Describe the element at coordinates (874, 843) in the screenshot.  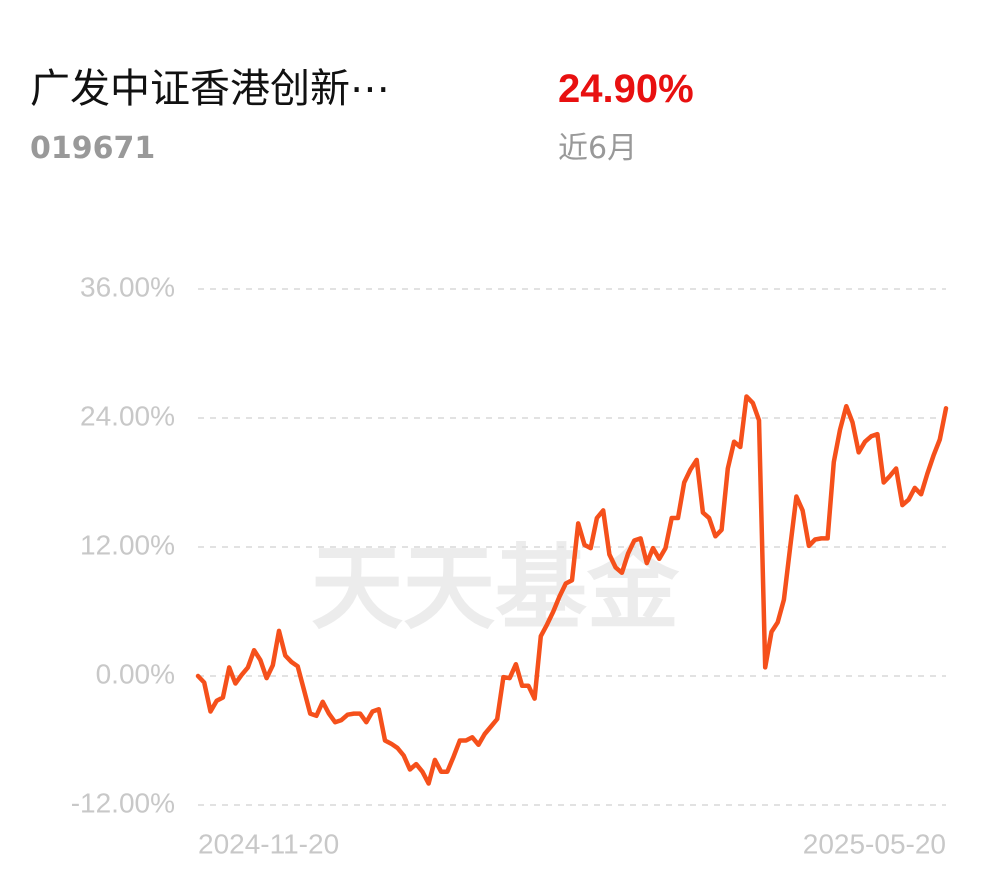
I see `x-tick-label: 2025-05-20` at that location.